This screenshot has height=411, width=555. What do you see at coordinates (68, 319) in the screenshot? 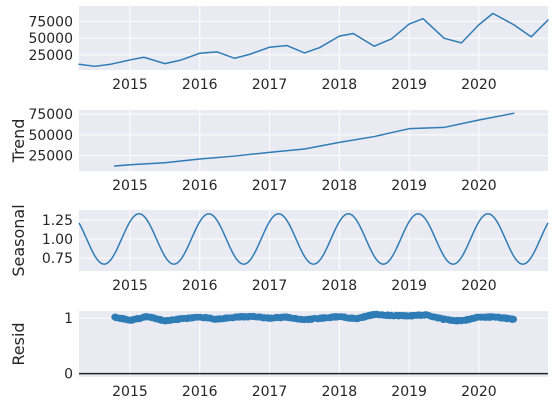
I see `resid-ytick-label-1: 1` at bounding box center [68, 319].